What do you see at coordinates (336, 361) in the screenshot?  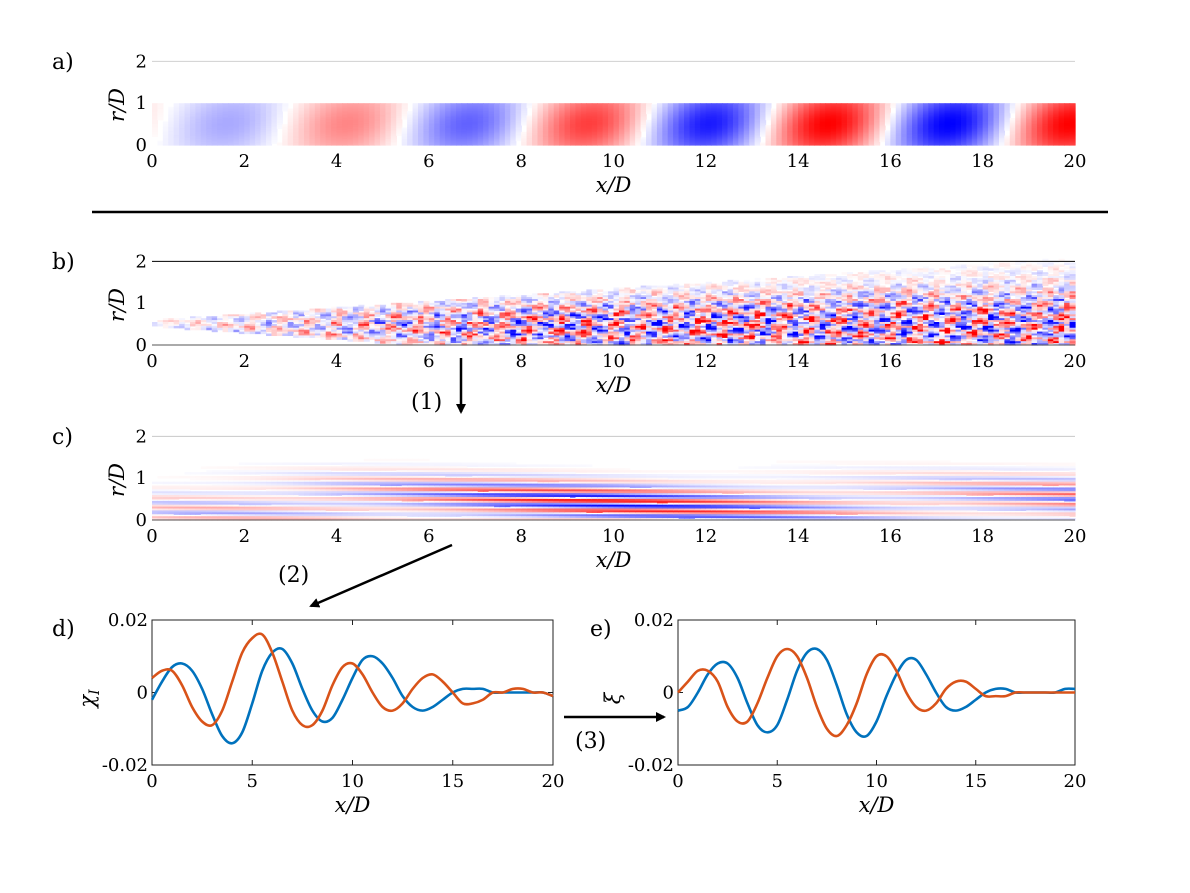 I see `xtick-label-b-2: 4` at bounding box center [336, 361].